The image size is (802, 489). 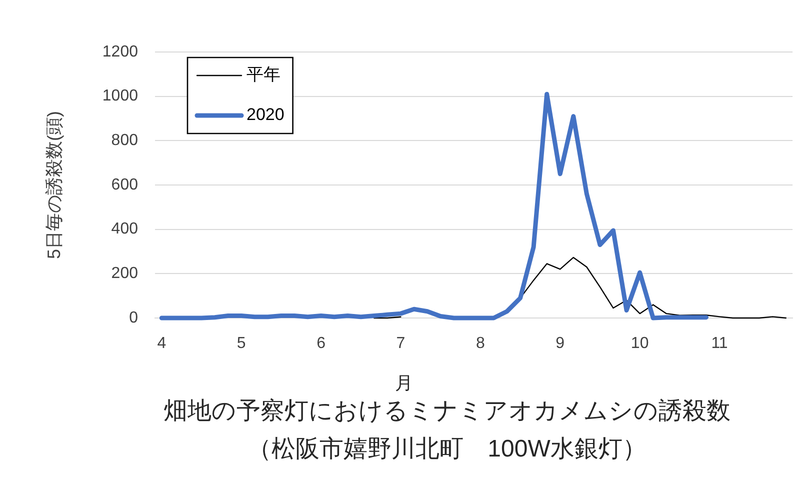 What do you see at coordinates (321, 343) in the screenshot?
I see `x-tick-label: 6` at bounding box center [321, 343].